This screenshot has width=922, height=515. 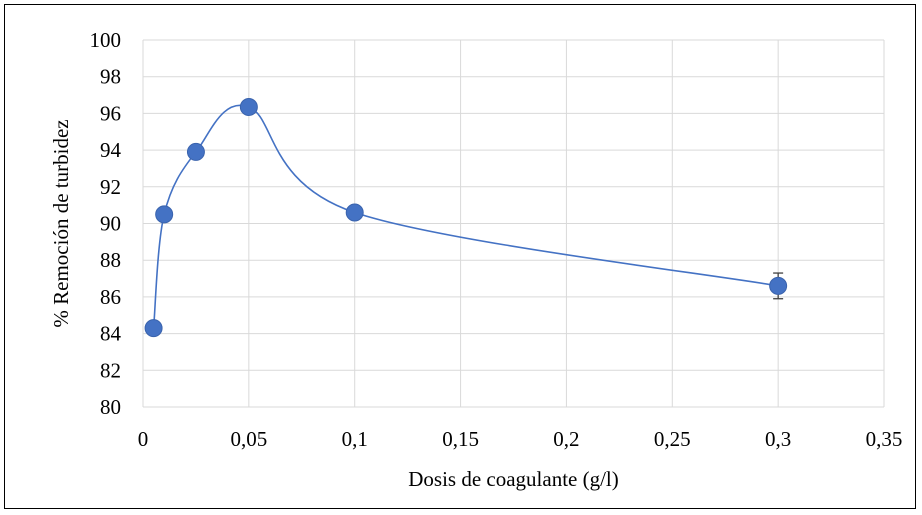 What do you see at coordinates (110, 407) in the screenshot?
I see `y-tick-label: 80` at bounding box center [110, 407].